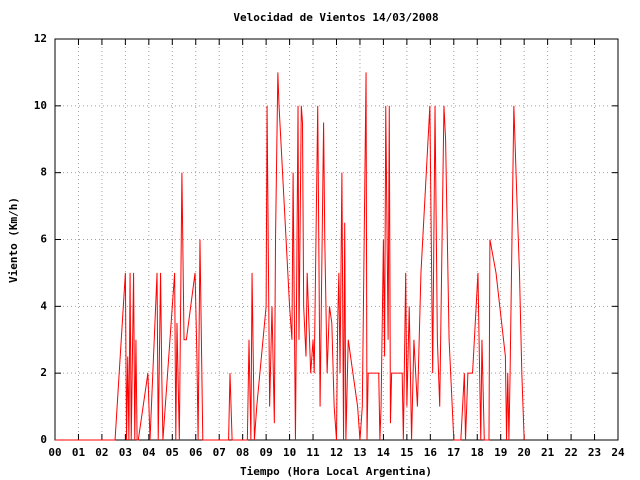 Image resolution: width=640 pixels, height=480 pixels. Describe the element at coordinates (40, 105) in the screenshot. I see `y-tick-label: 10` at that location.